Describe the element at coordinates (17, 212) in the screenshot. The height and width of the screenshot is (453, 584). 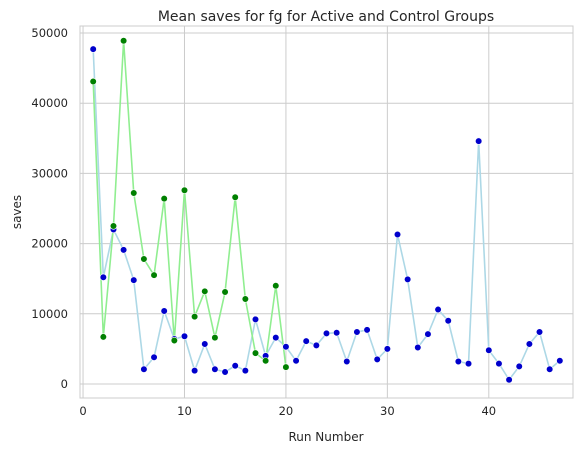
I see `y-axis-label: saves` at that location.